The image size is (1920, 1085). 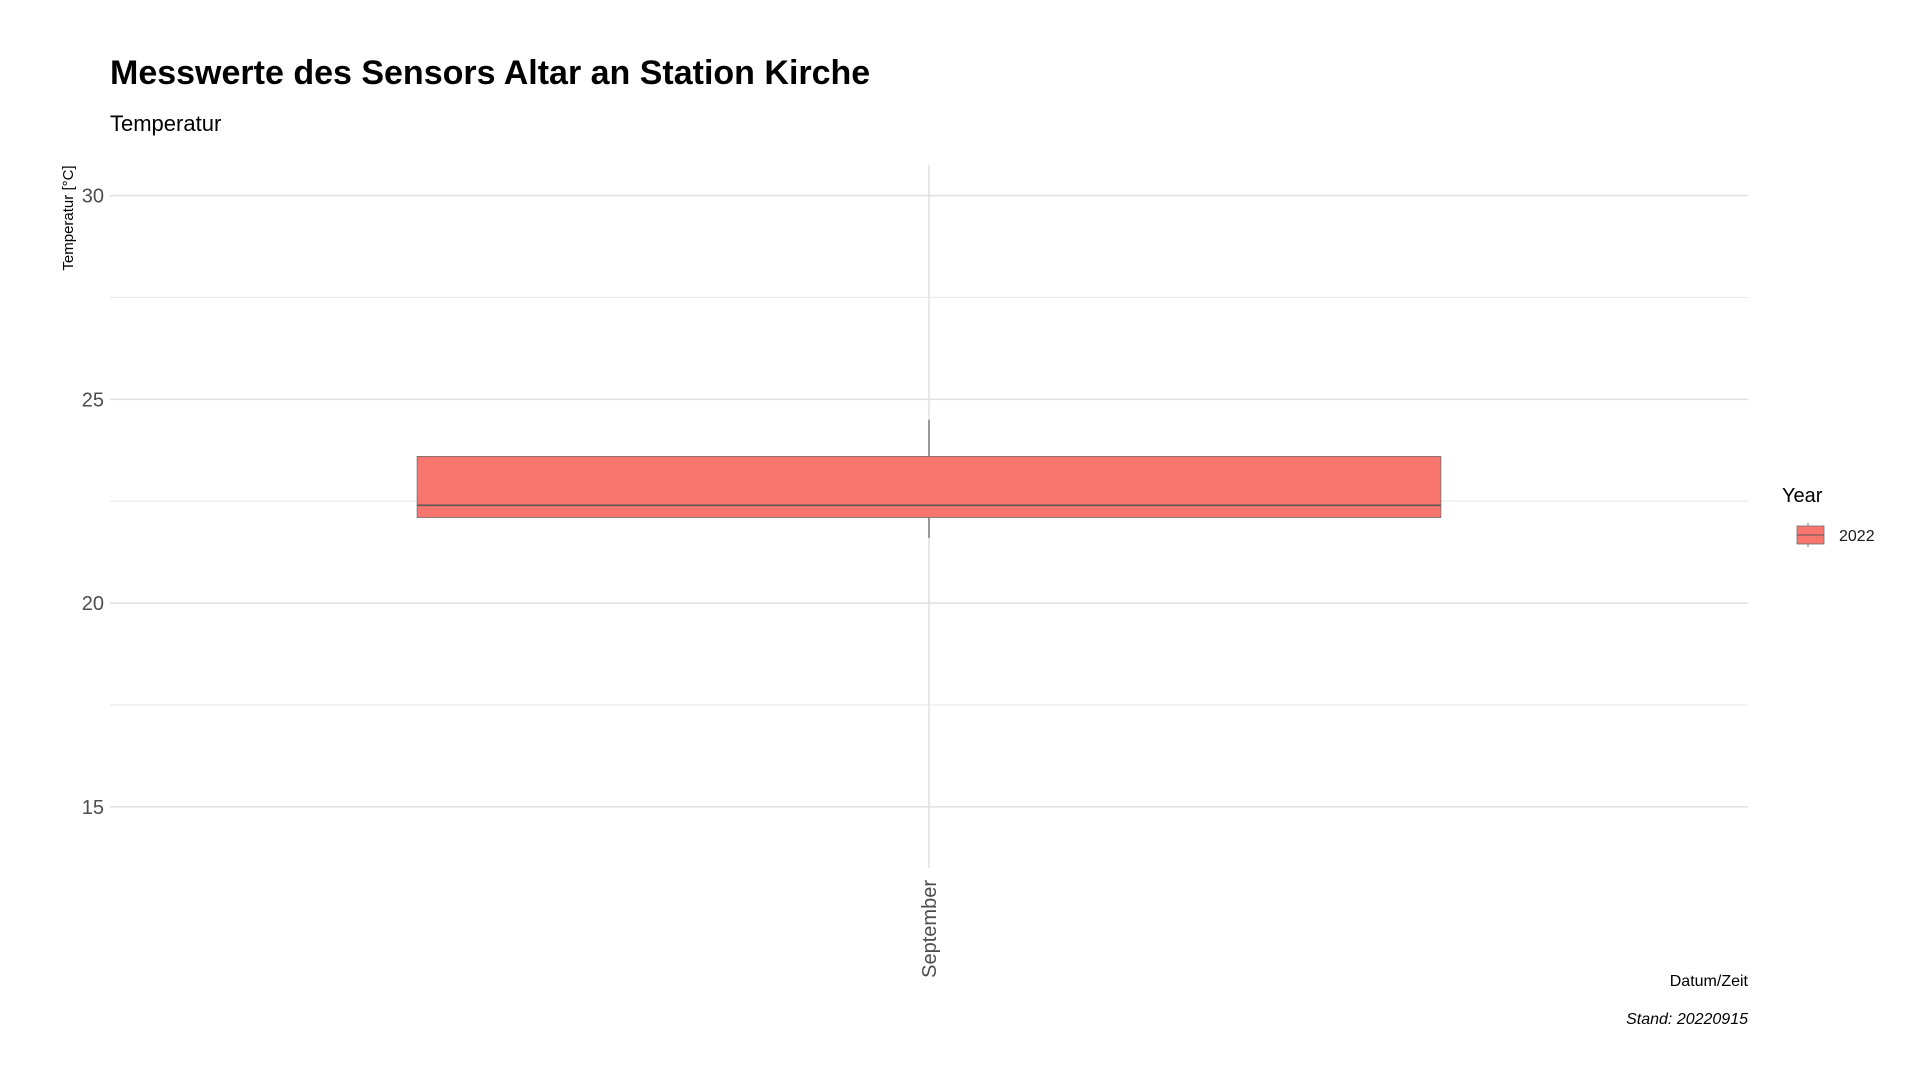 I want to click on box-layer, so click(x=929, y=478).